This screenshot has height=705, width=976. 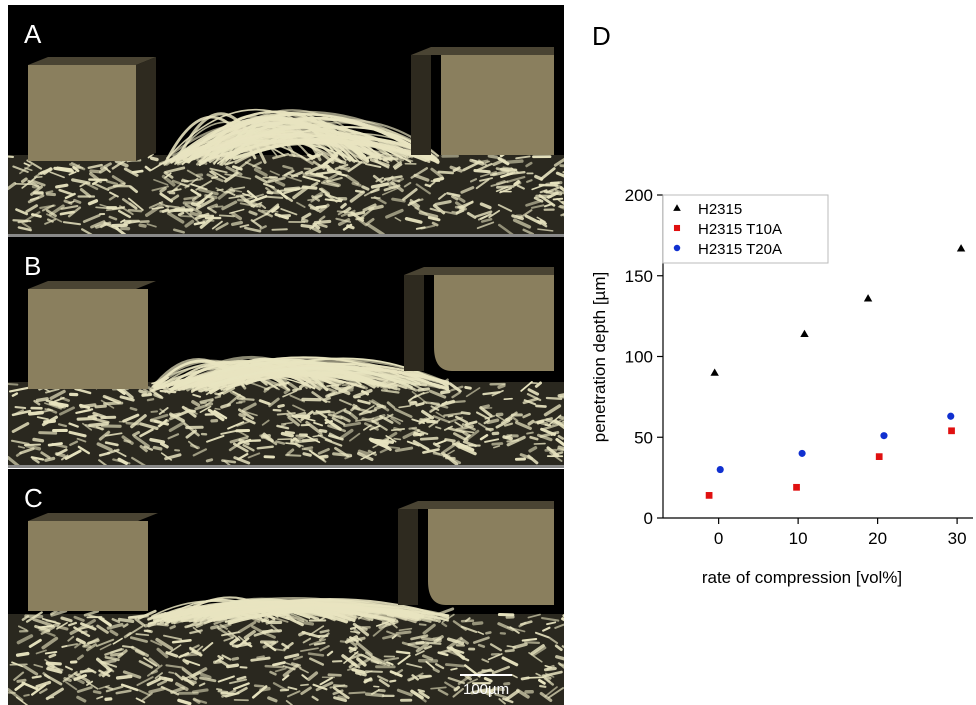 What do you see at coordinates (677, 248) in the screenshot?
I see `legend-marker` at bounding box center [677, 248].